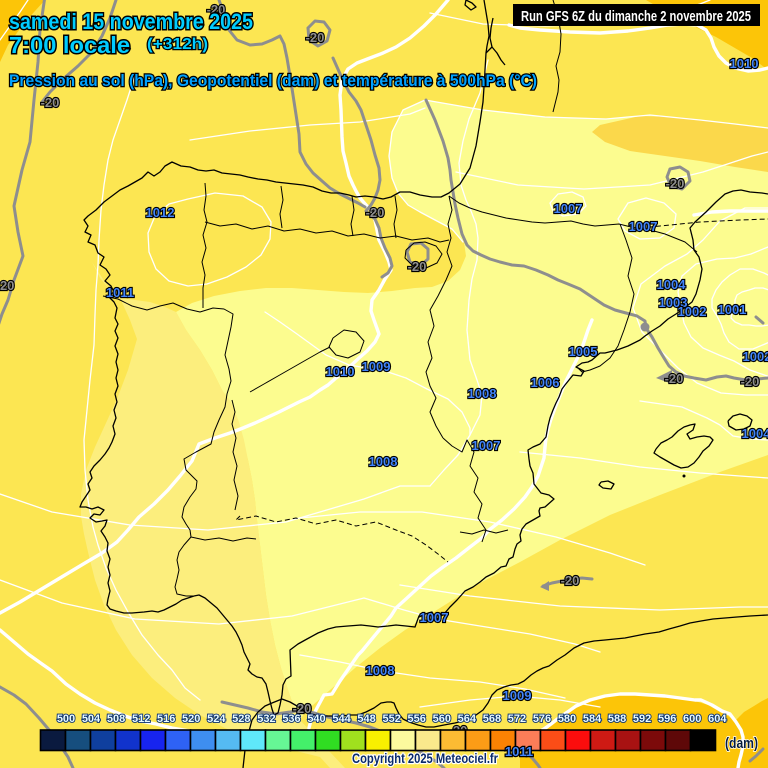  What do you see at coordinates (636, 16) in the screenshot?
I see `svg-text:Run GFS 6Z du dimanche 2 novem: Run GFS 6Z du dimanche 2 novembre 2025` at bounding box center [636, 16].